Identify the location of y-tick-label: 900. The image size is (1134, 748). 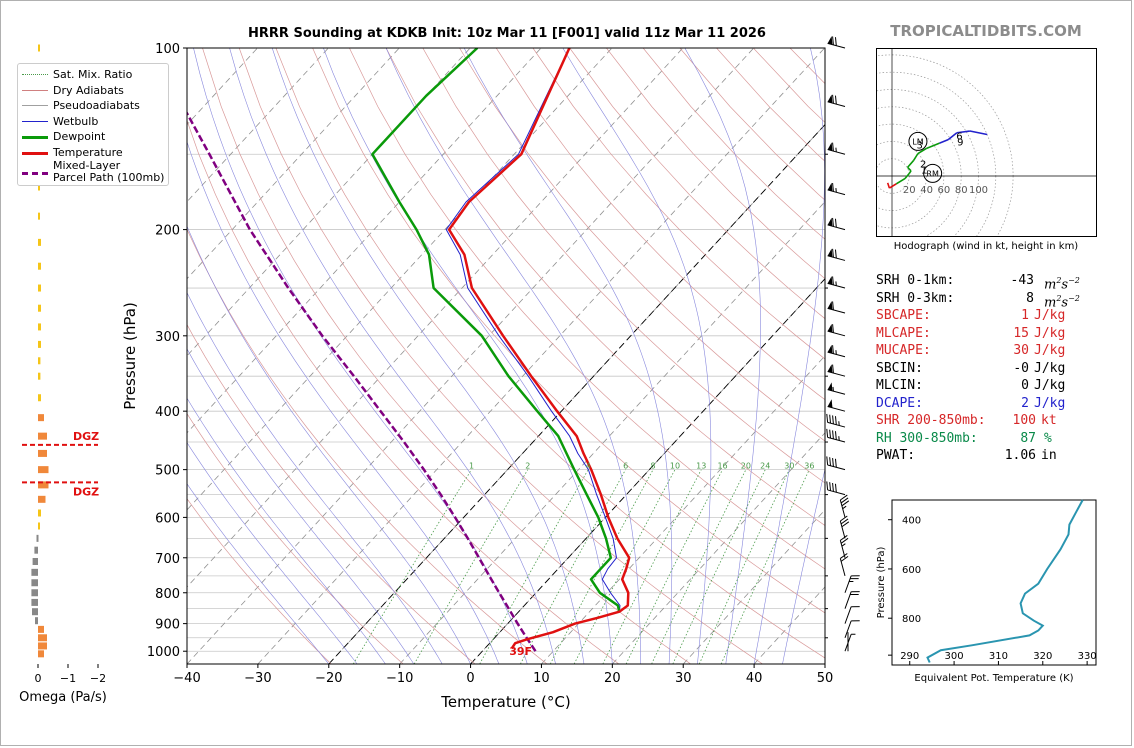
(167, 625).